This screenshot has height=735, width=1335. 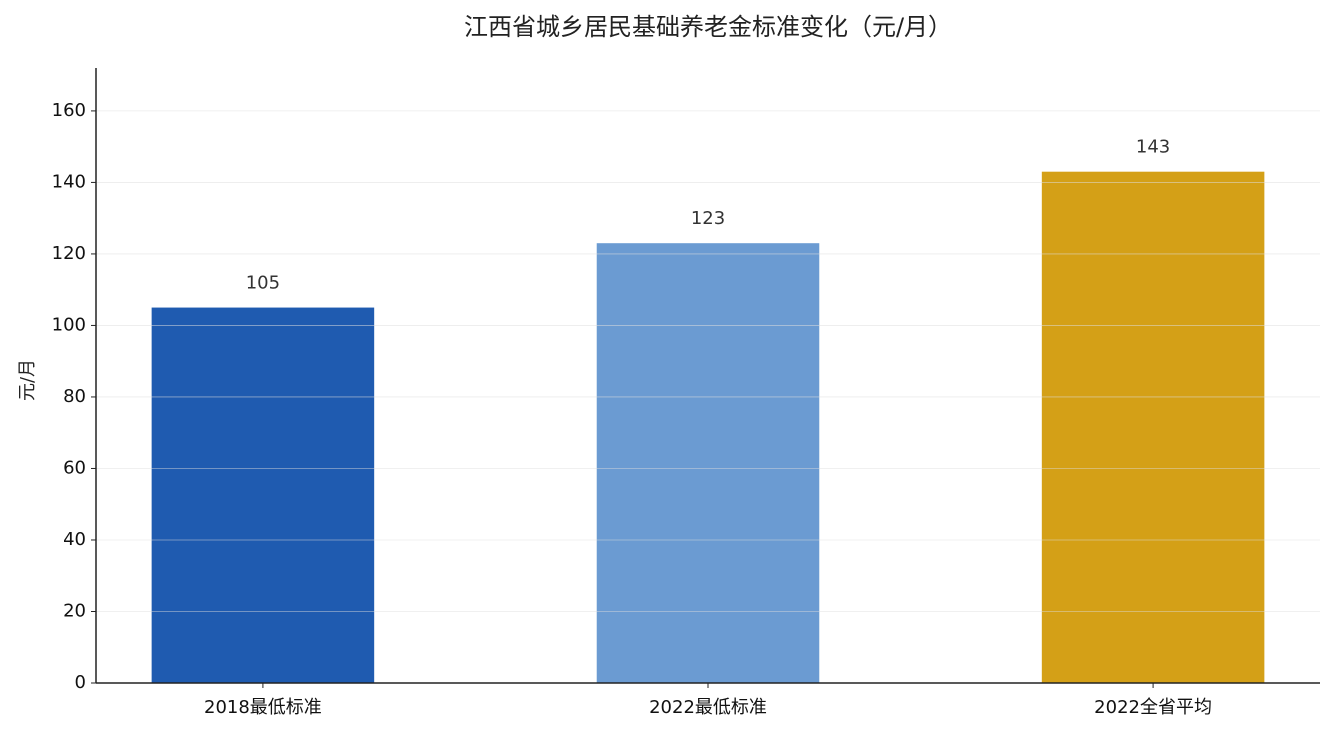 I want to click on y-axis-label: 元/月, so click(x=27, y=380).